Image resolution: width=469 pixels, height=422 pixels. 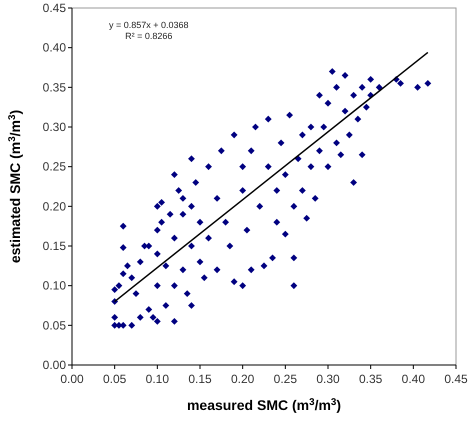 What do you see at coordinates (54, 8) in the screenshot?
I see `y-tick-label: 0.45` at bounding box center [54, 8].